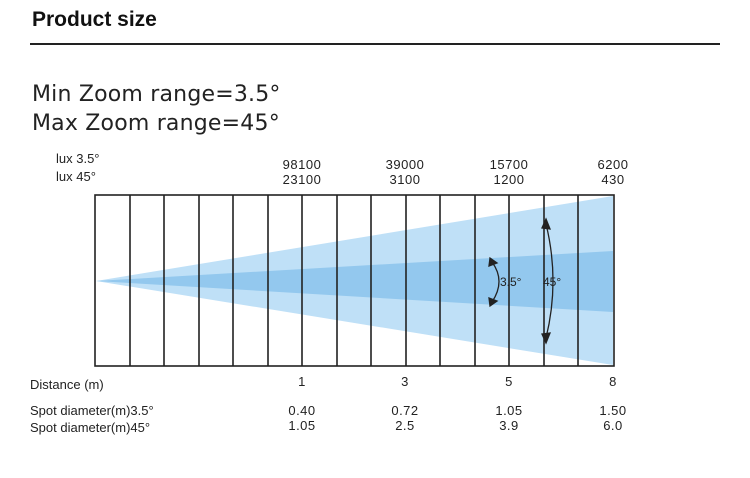 The width and height of the screenshot is (750, 478). Describe the element at coordinates (375, 44) in the screenshot. I see `title-divider` at that location.